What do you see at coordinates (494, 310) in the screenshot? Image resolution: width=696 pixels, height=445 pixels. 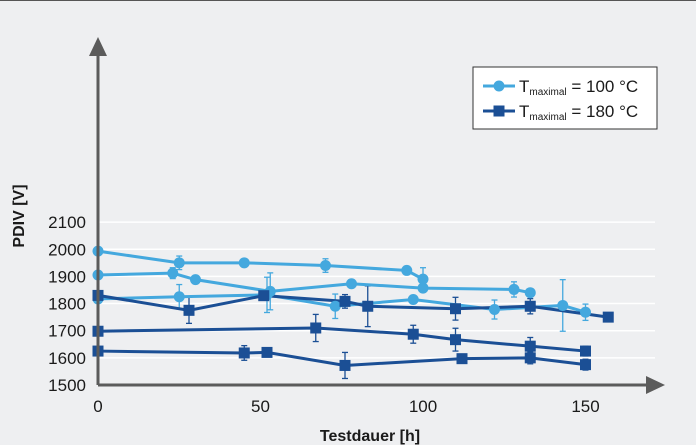 I see `point-s2-p5` at bounding box center [494, 310].